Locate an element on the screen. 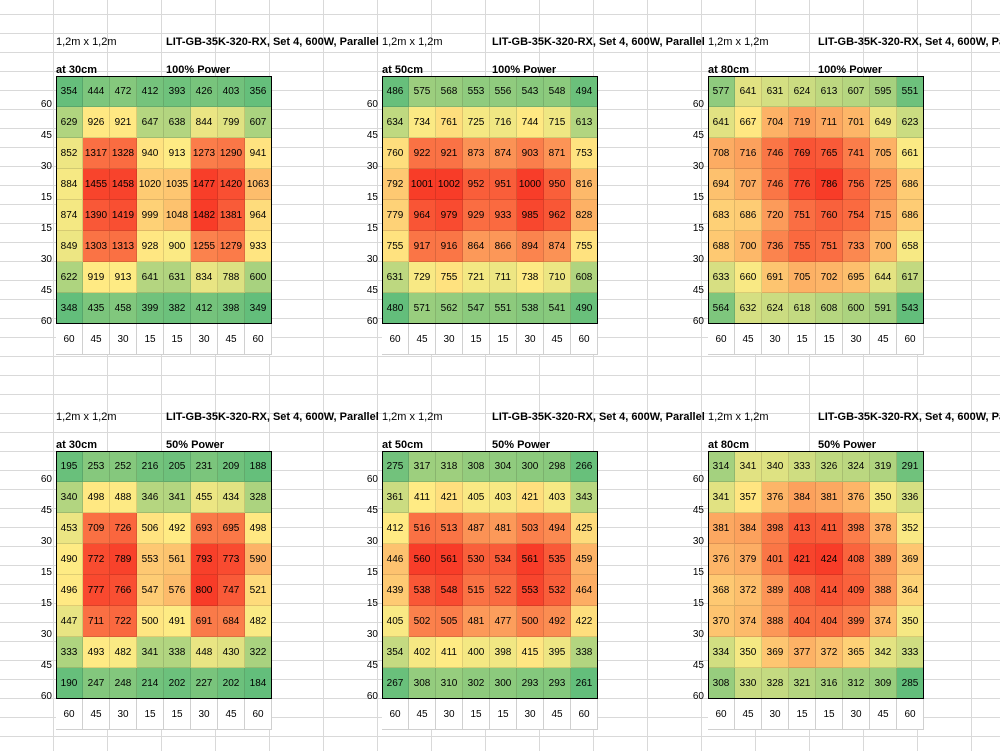  heatmap-cell: 318 is located at coordinates (449, 466).